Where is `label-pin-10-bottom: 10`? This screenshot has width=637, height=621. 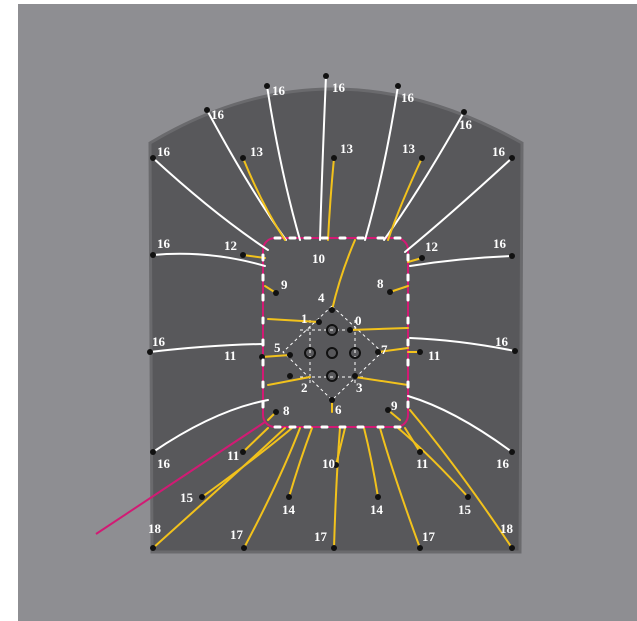
label-pin-10-bottom: 10 is located at coordinates (328, 463).